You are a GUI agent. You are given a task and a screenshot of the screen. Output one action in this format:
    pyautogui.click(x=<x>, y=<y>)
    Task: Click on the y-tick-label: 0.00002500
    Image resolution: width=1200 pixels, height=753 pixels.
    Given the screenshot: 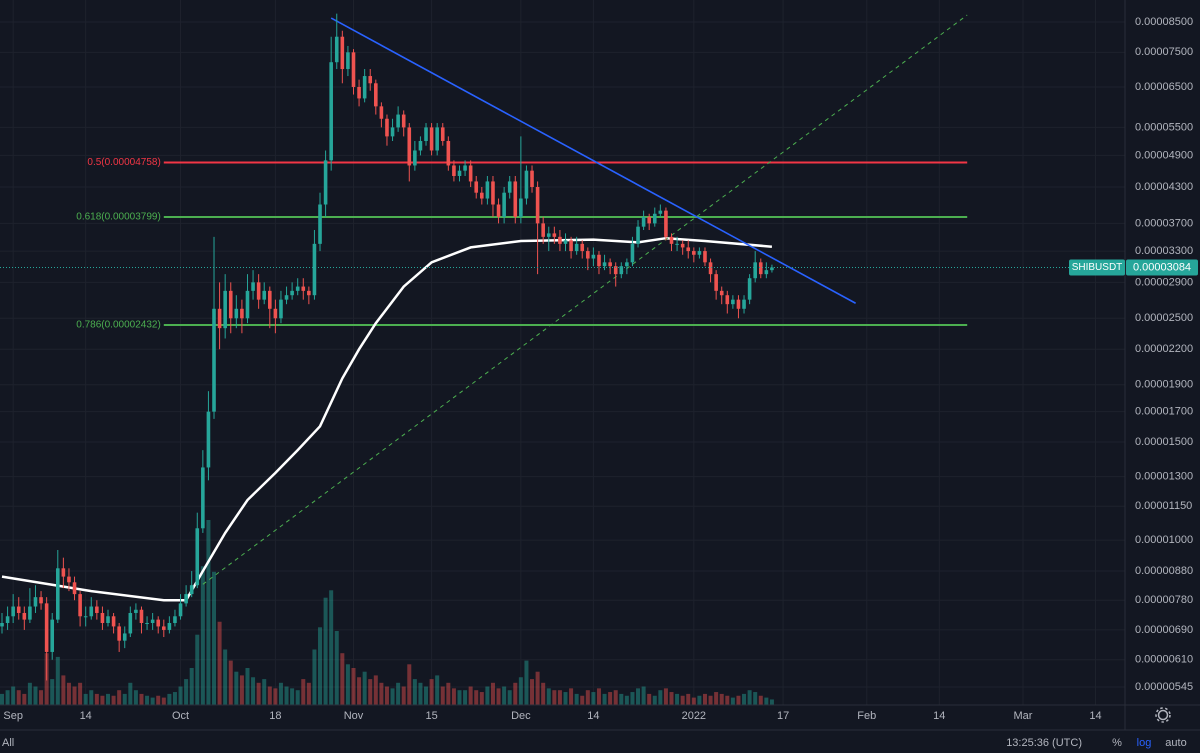 What is the action you would take?
    pyautogui.click(x=1164, y=318)
    